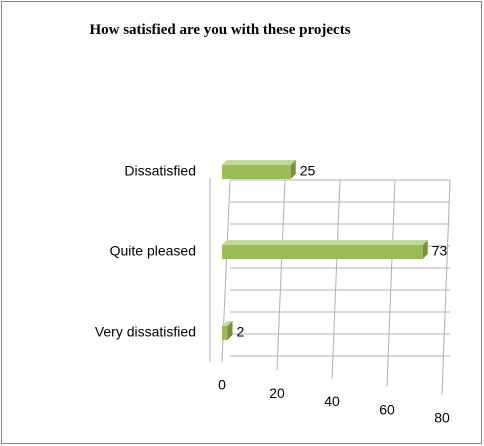 The image size is (484, 446). What do you see at coordinates (160, 171) in the screenshot?
I see `y-tick-label: Dissatisfied` at bounding box center [160, 171].